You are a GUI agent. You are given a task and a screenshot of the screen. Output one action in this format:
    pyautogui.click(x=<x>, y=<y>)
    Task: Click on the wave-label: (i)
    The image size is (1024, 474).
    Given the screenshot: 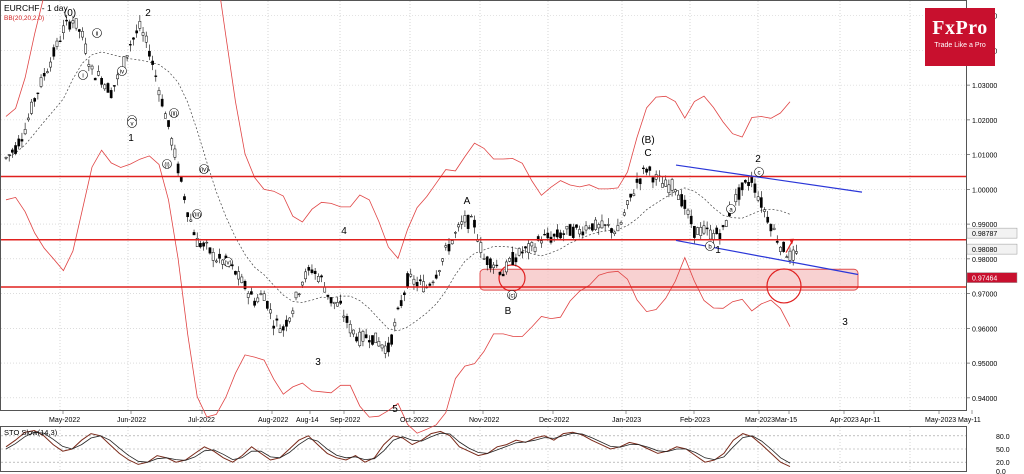 What is the action you would take?
    pyautogui.click(x=166, y=166)
    